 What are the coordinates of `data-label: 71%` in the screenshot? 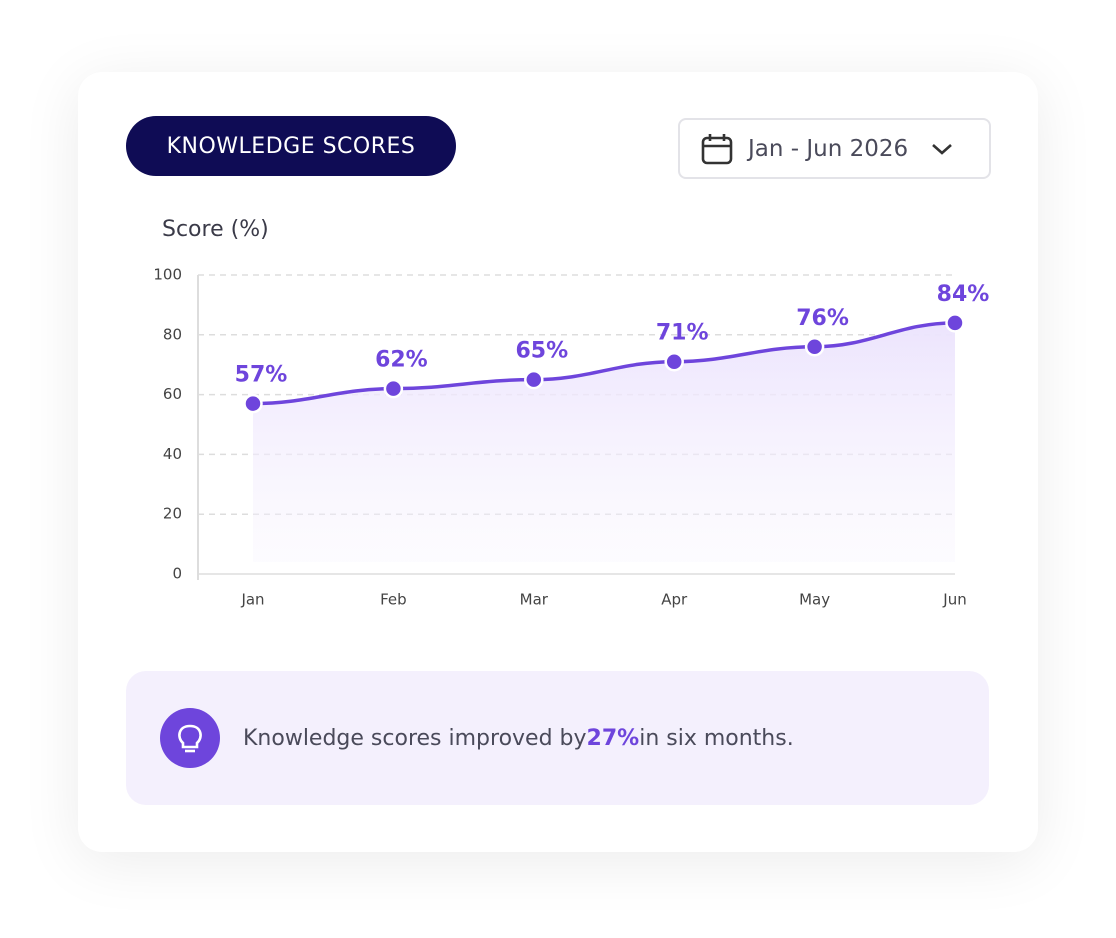 It's located at (682, 333).